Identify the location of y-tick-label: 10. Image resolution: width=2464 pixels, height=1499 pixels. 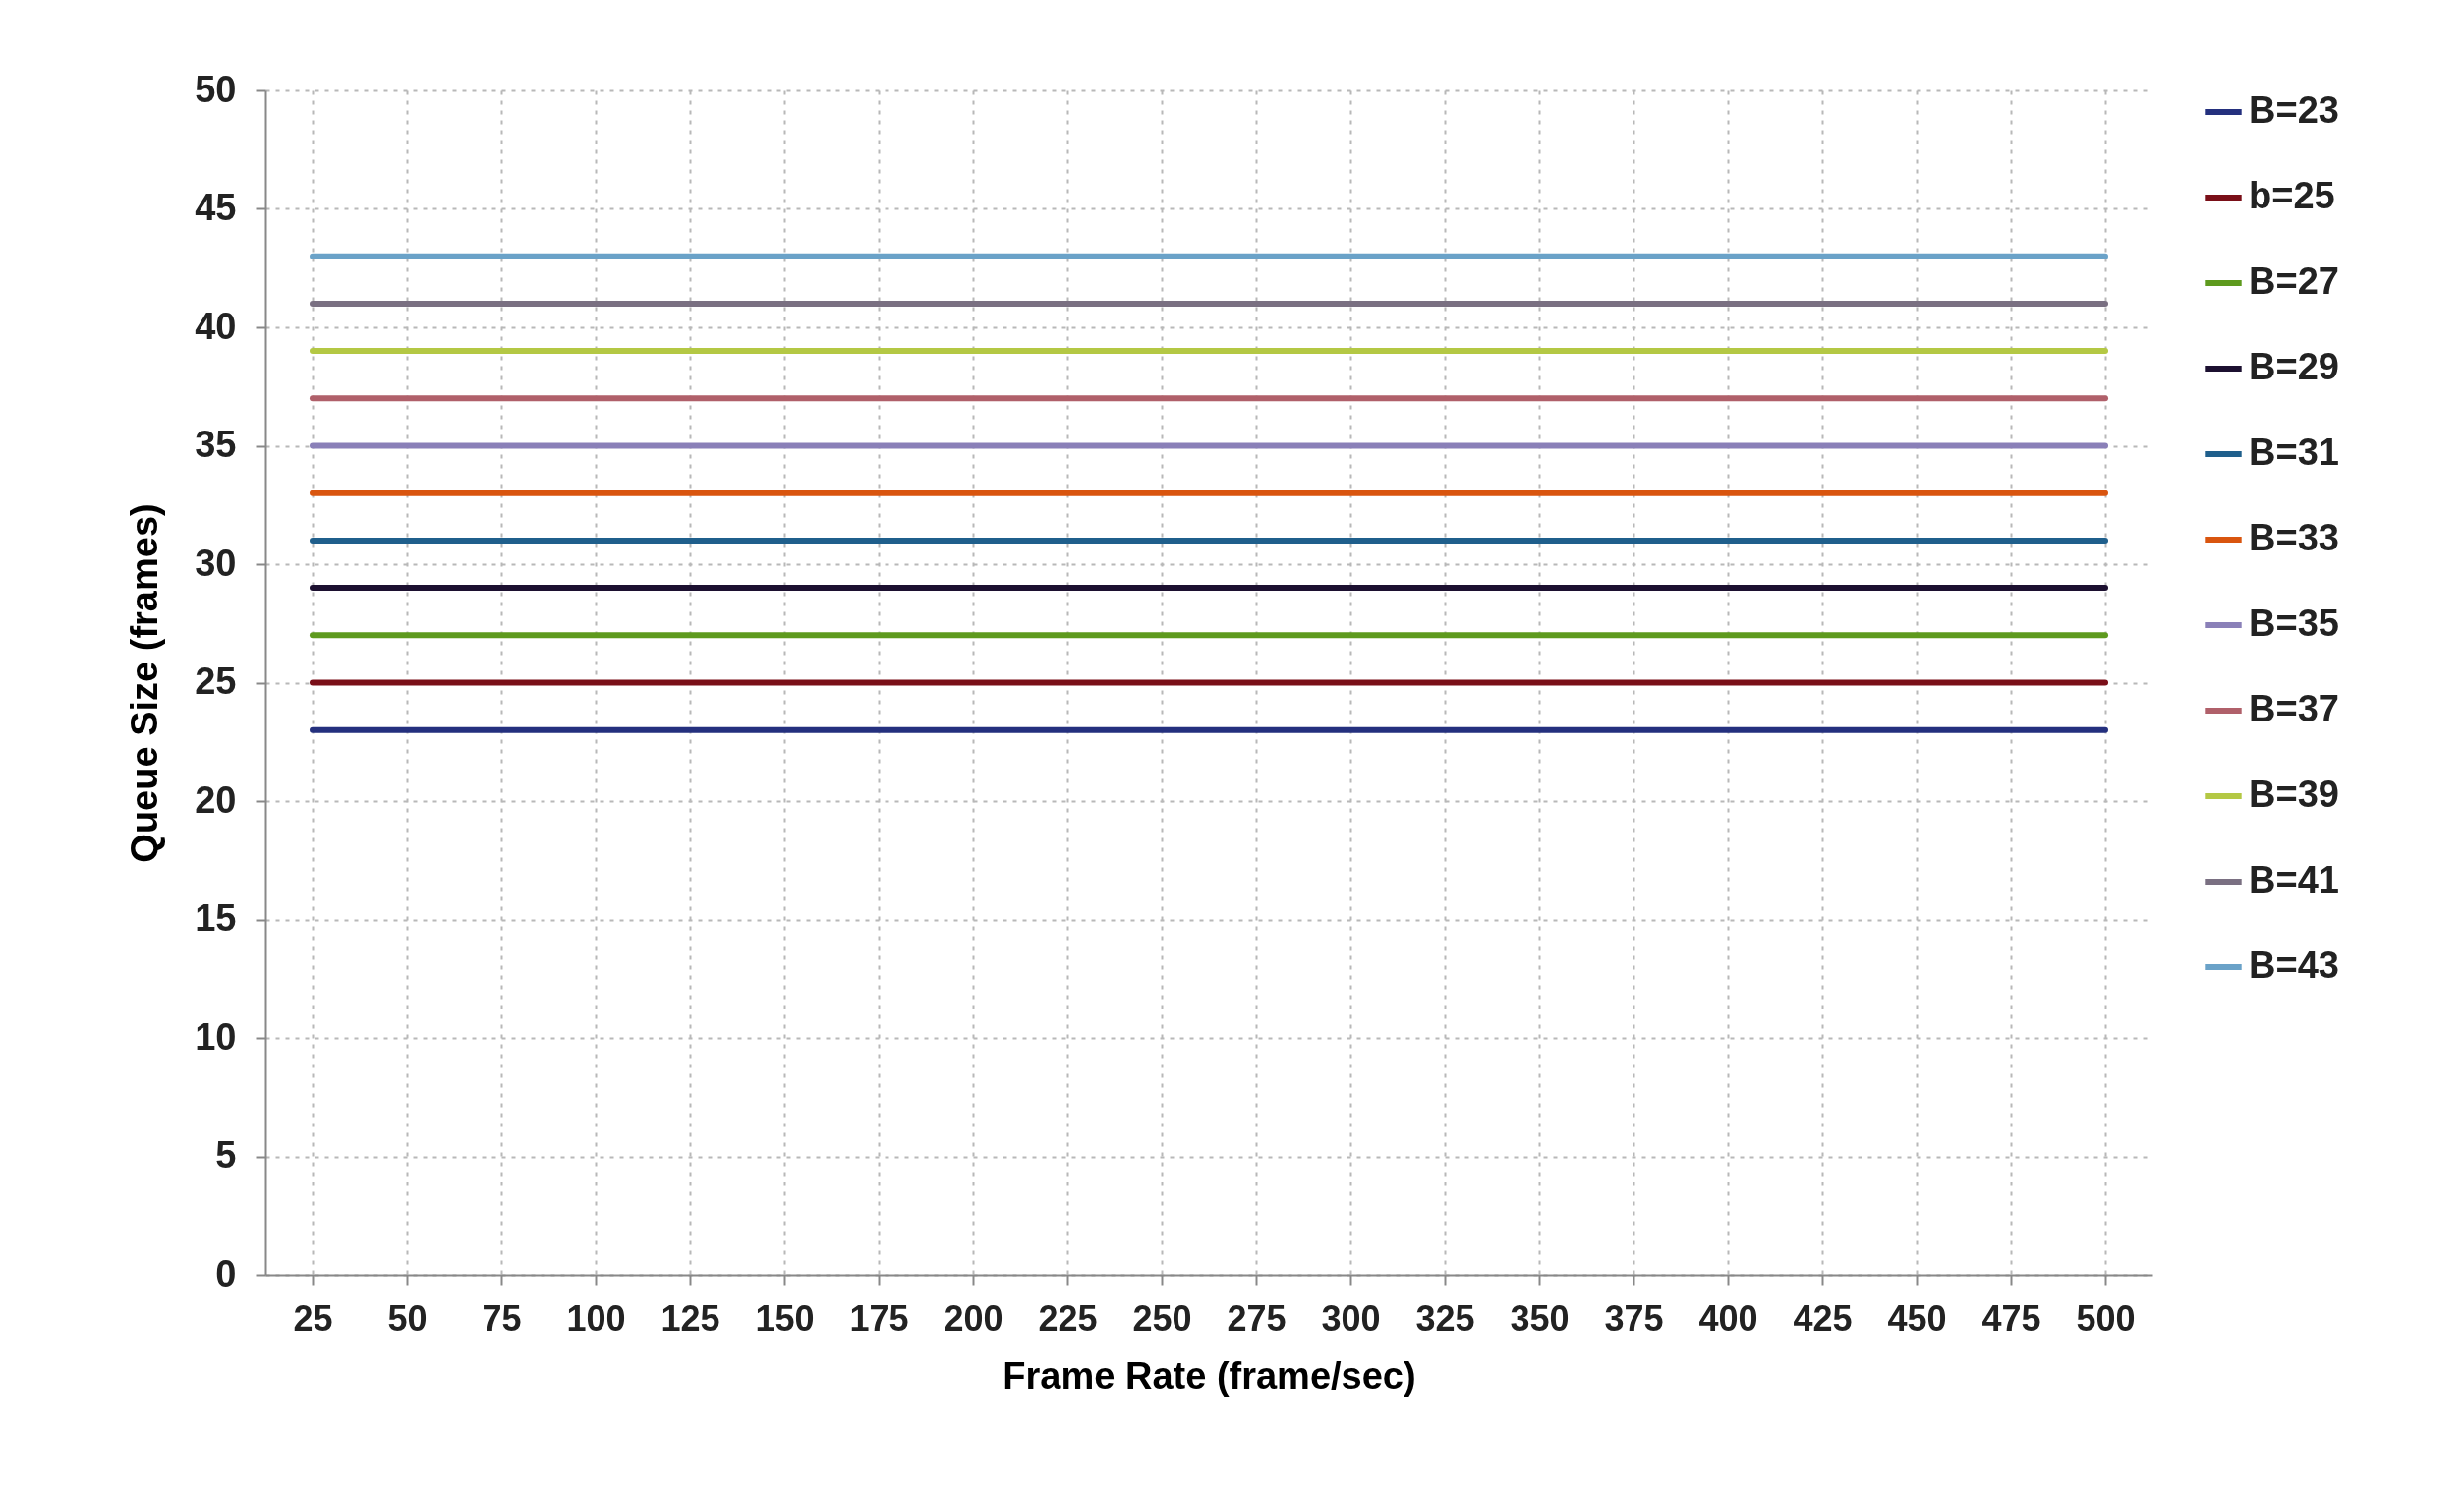
(216, 1036).